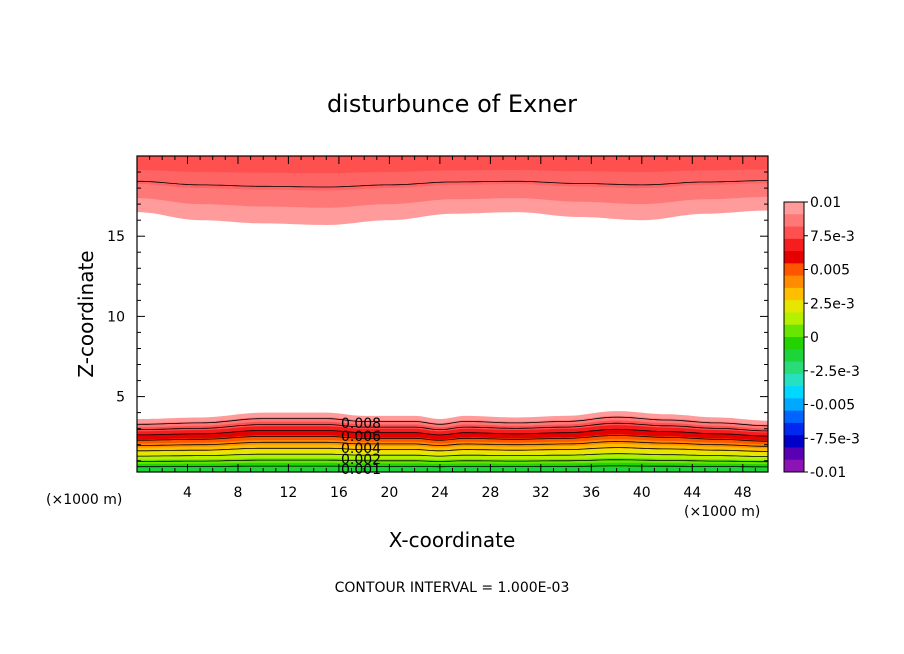 Image resolution: width=904 pixels, height=654 pixels. I want to click on x-tick-label: 40, so click(642, 493).